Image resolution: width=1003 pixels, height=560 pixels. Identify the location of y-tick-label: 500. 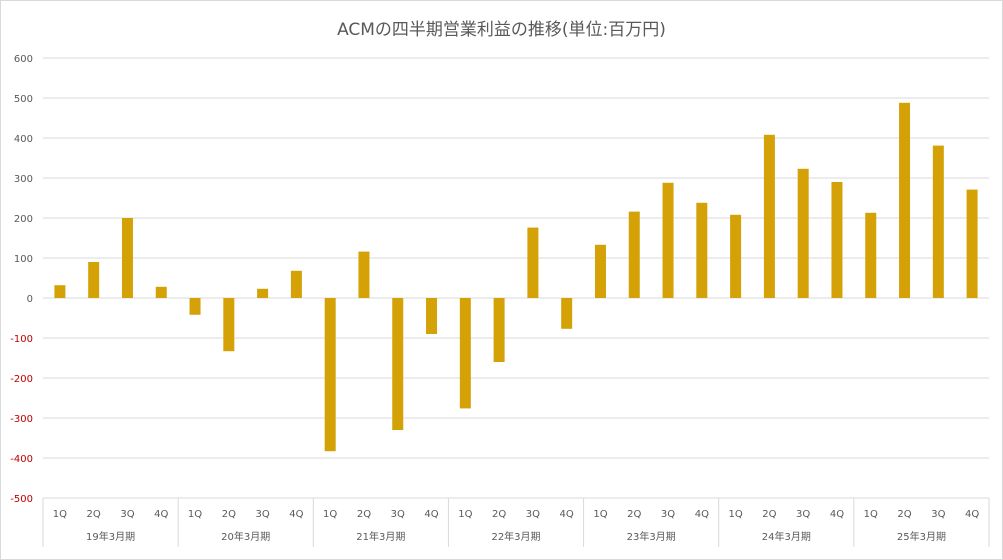
(23, 99).